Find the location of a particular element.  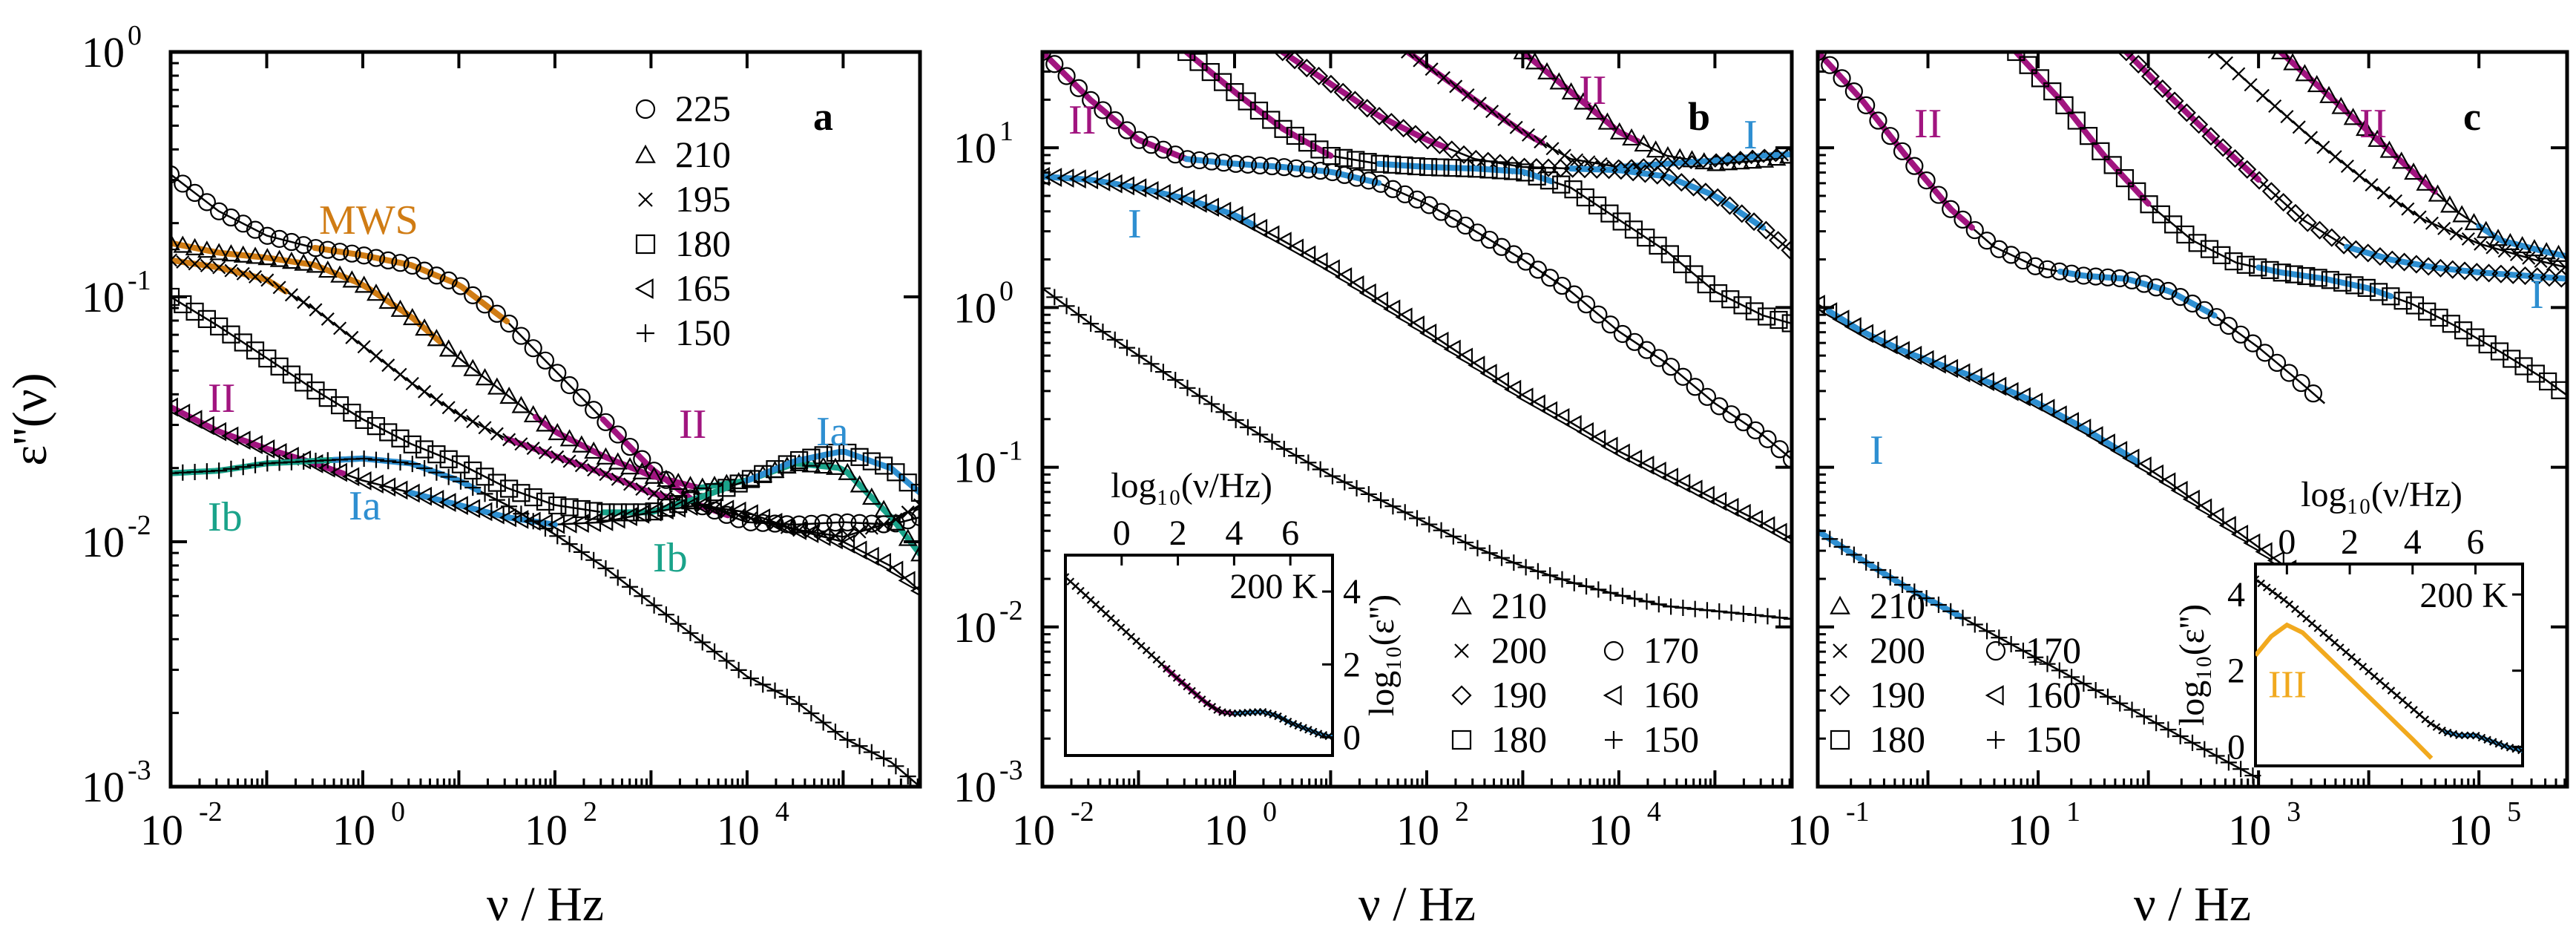

y-tick-exponent: -1 is located at coordinates (139, 280).